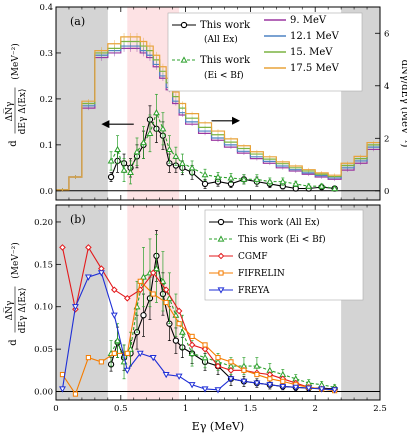 The width and height of the screenshot is (407, 438). Describe the element at coordinates (225, 60) in the screenshot. I see `legend-label-1: This work` at that location.